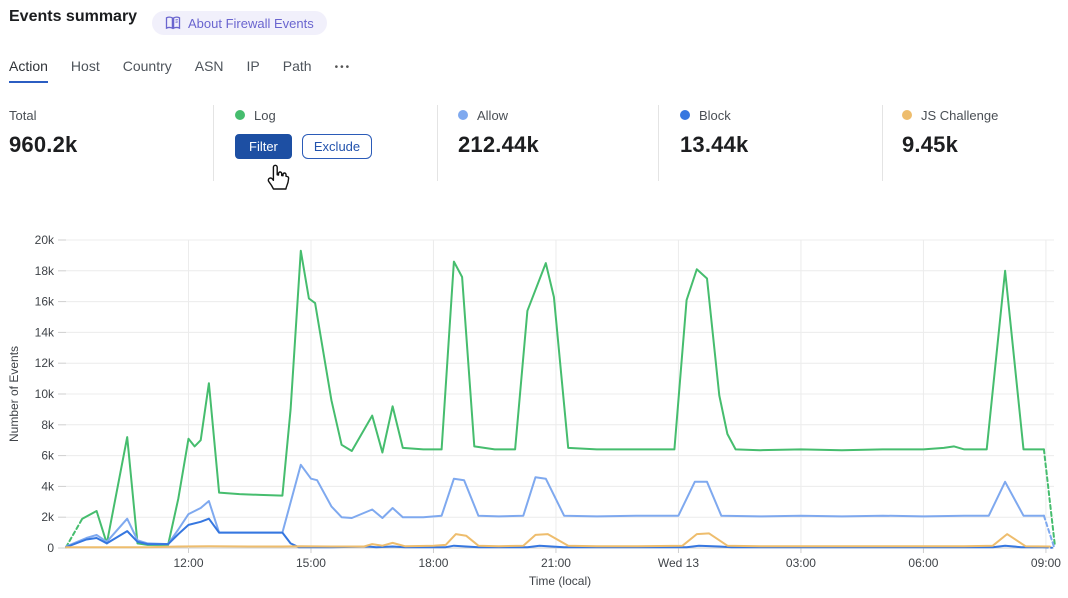 The image size is (1068, 598). I want to click on mouse-cursor-hand-icon, so click(278, 177).